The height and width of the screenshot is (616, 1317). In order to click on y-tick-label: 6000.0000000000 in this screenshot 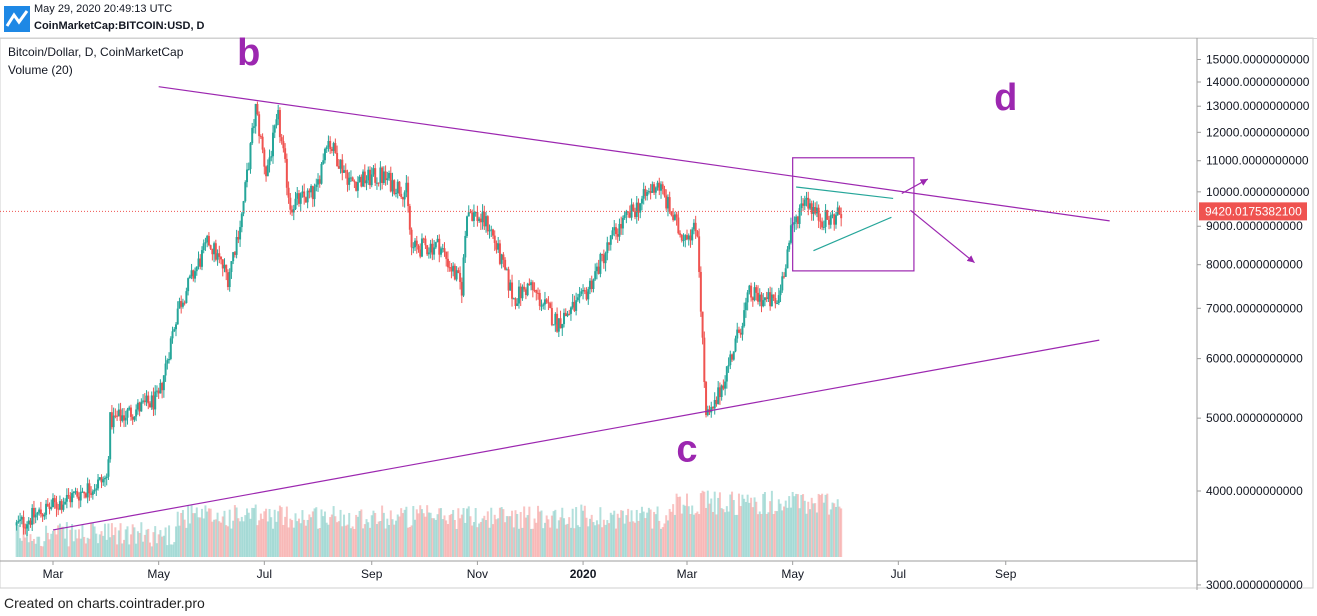, I will do `click(1254, 359)`.